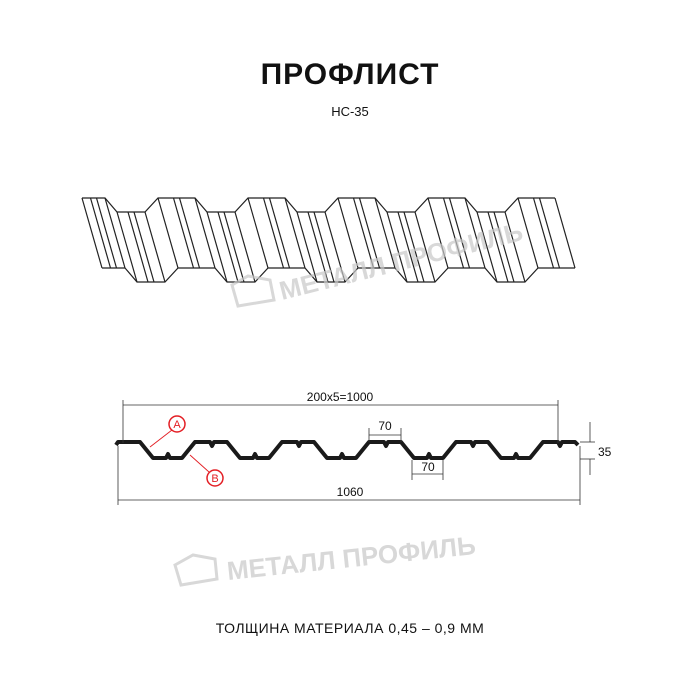 Image resolution: width=700 pixels, height=700 pixels. I want to click on sheet-bottom-edge, so click(338, 275).